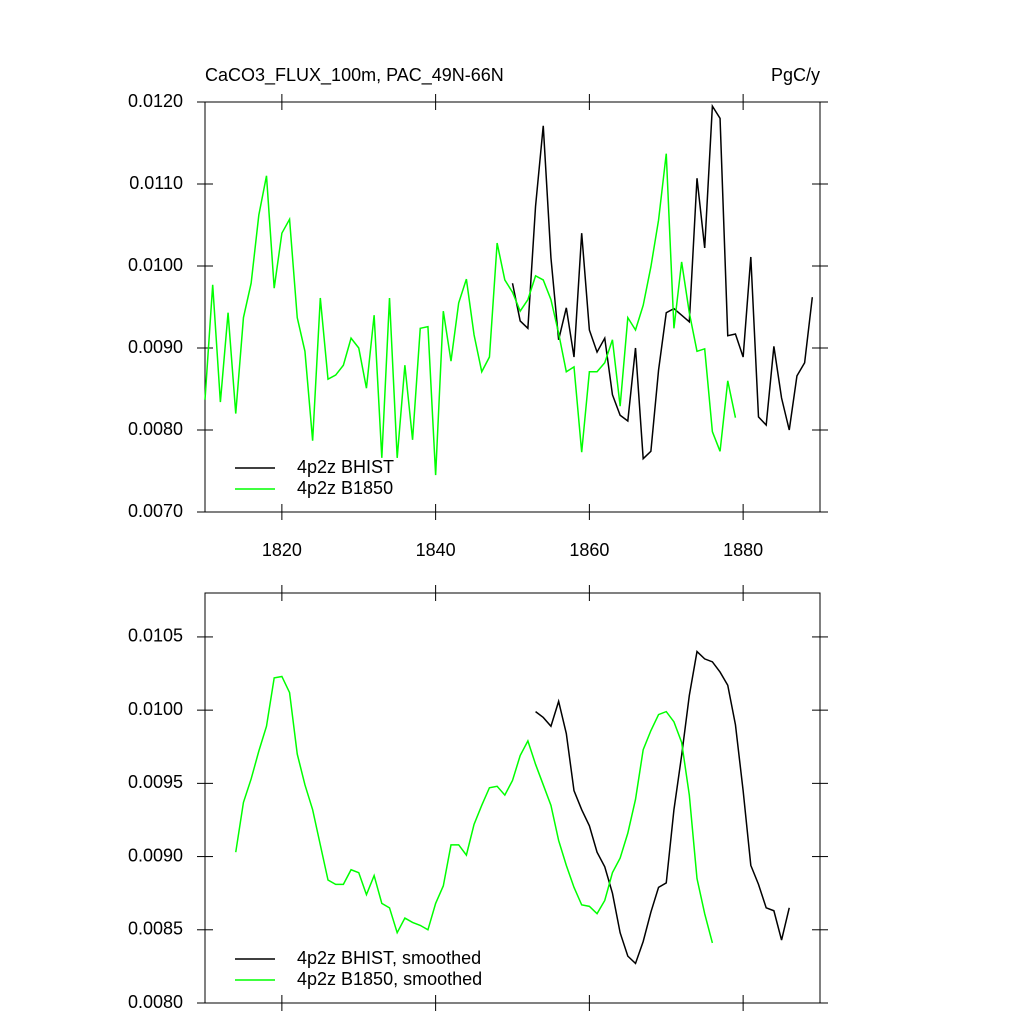 This screenshot has height=1024, width=1024. Describe the element at coordinates (743, 550) in the screenshot. I see `x-tick-label: 1880` at that location.